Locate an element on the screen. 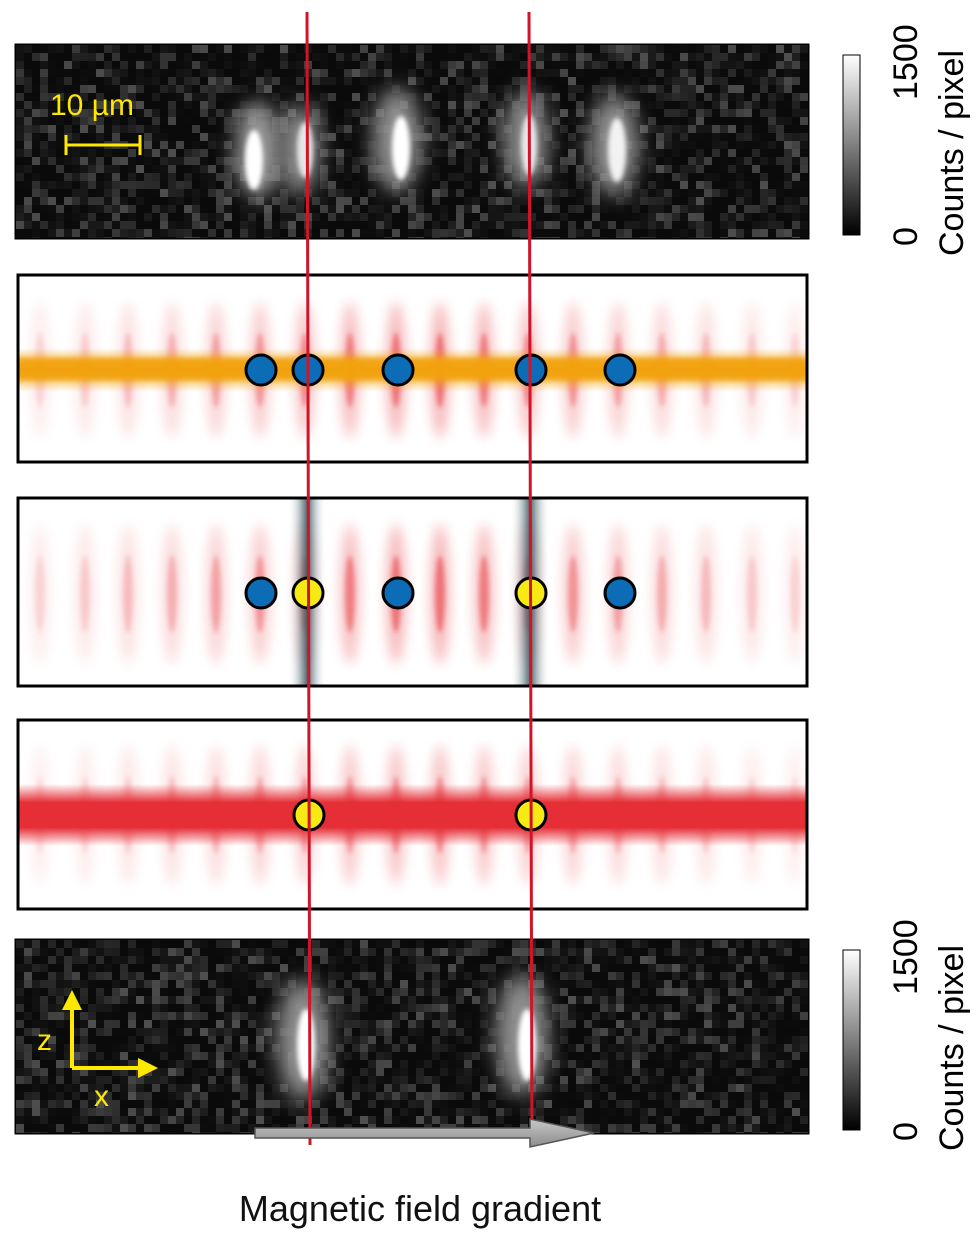 The image size is (976, 1260). lattice-red-panel is located at coordinates (412, 814).